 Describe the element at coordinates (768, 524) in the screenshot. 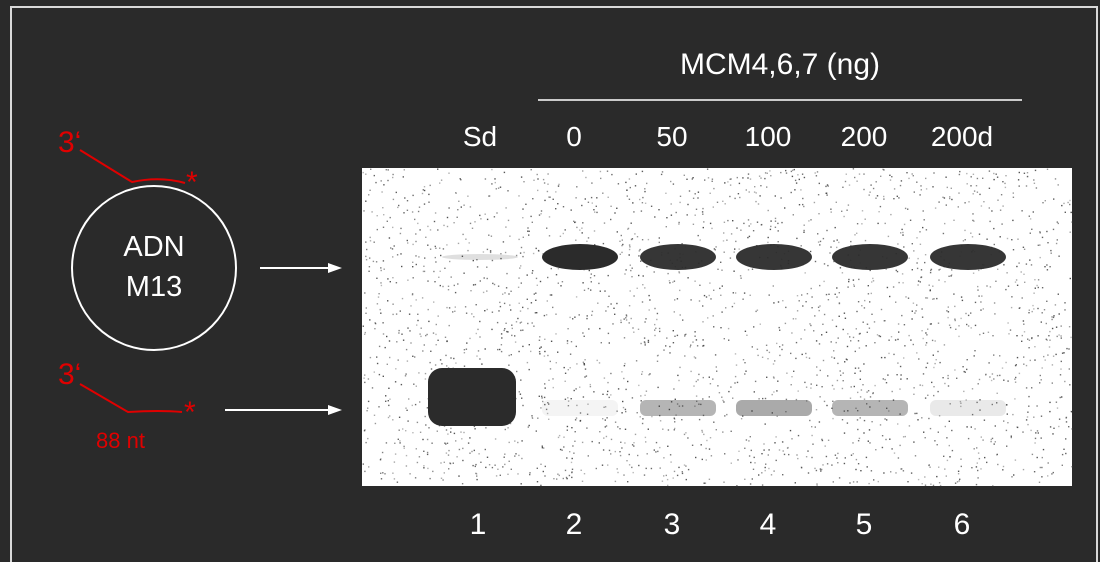

I see `lane-number: 4` at that location.